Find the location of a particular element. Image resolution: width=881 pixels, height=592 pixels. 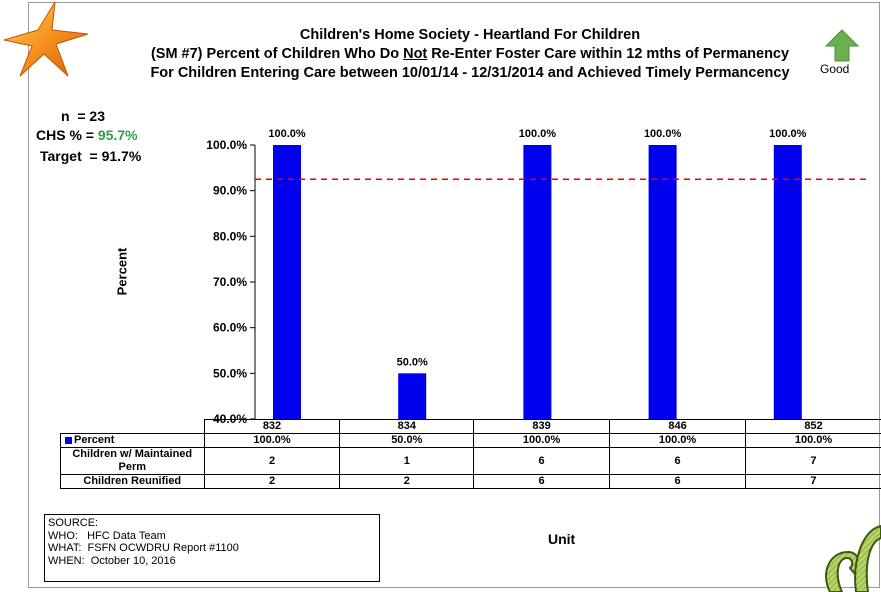

category-cell: 832 is located at coordinates (272, 426).